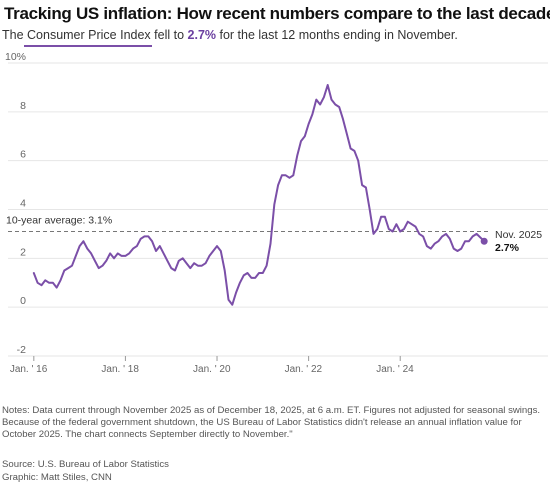 The image size is (550, 484). What do you see at coordinates (15, 35) in the screenshot?
I see `subtitle-prefix: The` at bounding box center [15, 35].